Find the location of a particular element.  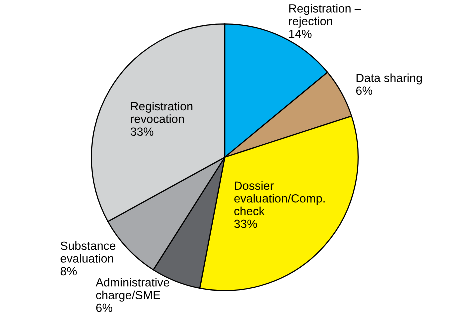

slice-label: Dossier evaluation/Comp. check is located at coordinates (279, 198).